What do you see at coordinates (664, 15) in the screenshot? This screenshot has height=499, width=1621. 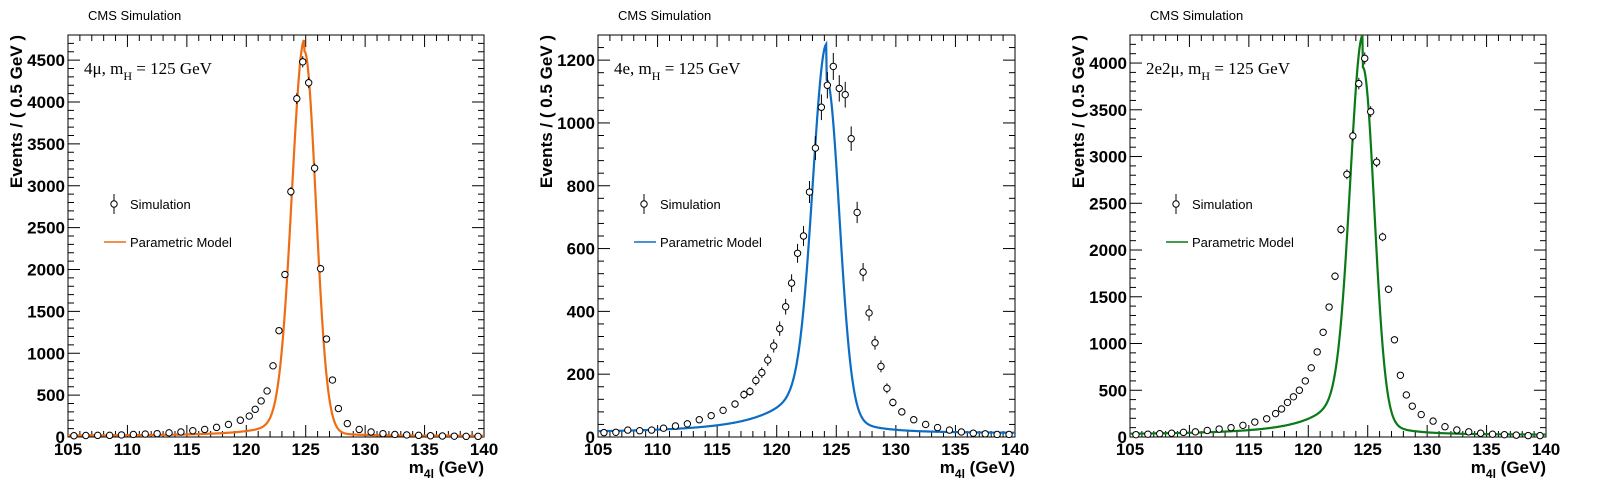 I see `cms-simulation-label: CMS Simulation` at bounding box center [664, 15].